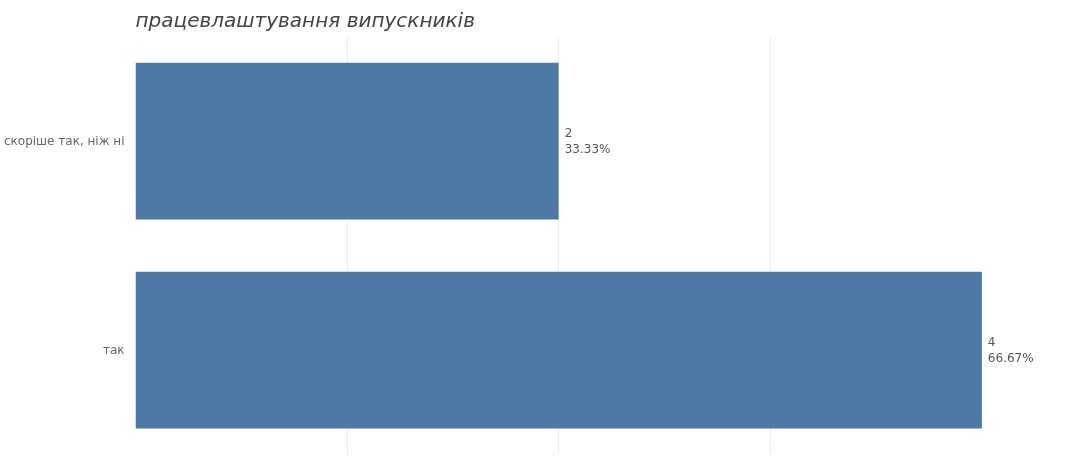 Image resolution: width=1076 pixels, height=459 pixels. Describe the element at coordinates (64, 141) in the screenshot. I see `y-tick-label: скоріше так, ніж ні` at that location.